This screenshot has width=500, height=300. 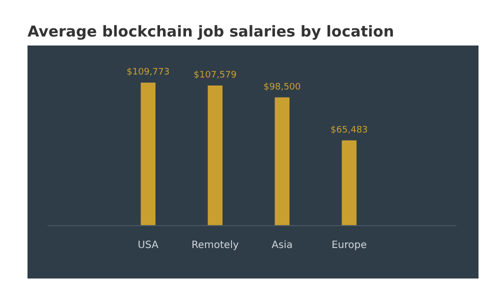 What do you see at coordinates (349, 246) in the screenshot?
I see `x-tick-label: Europe` at bounding box center [349, 246].